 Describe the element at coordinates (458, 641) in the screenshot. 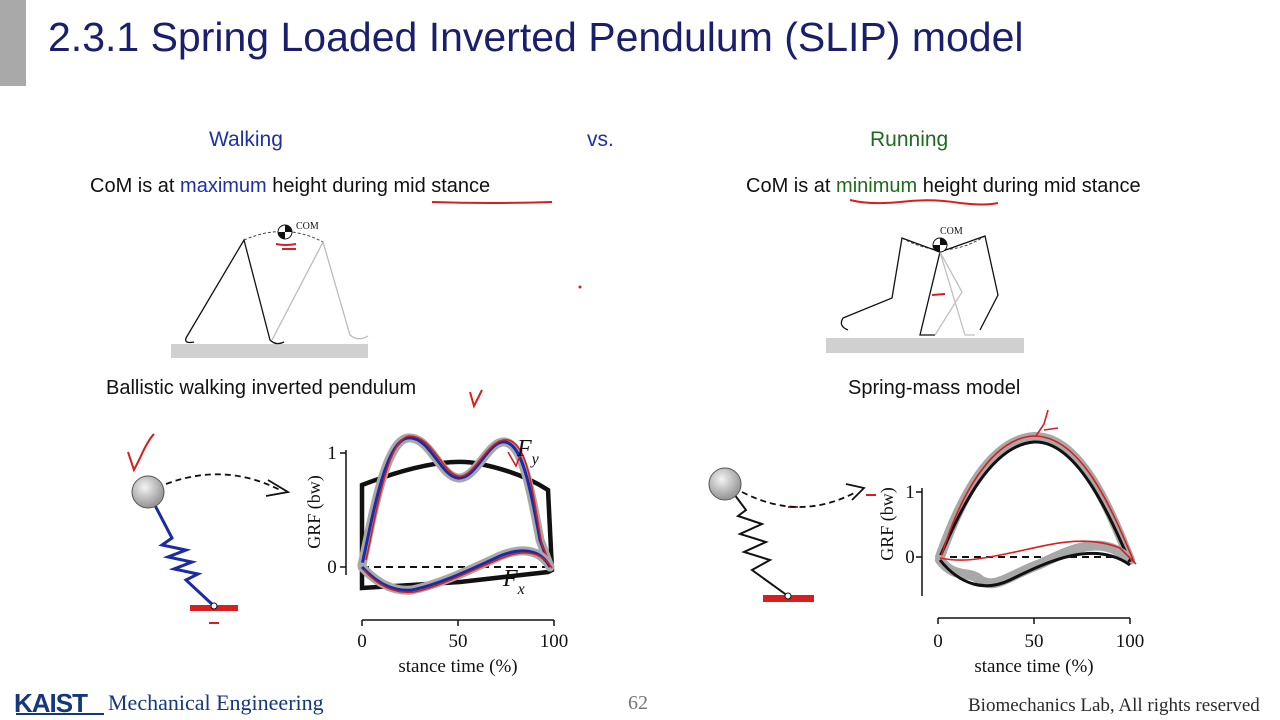

I see `walking-x-tick-50: 50` at that location.